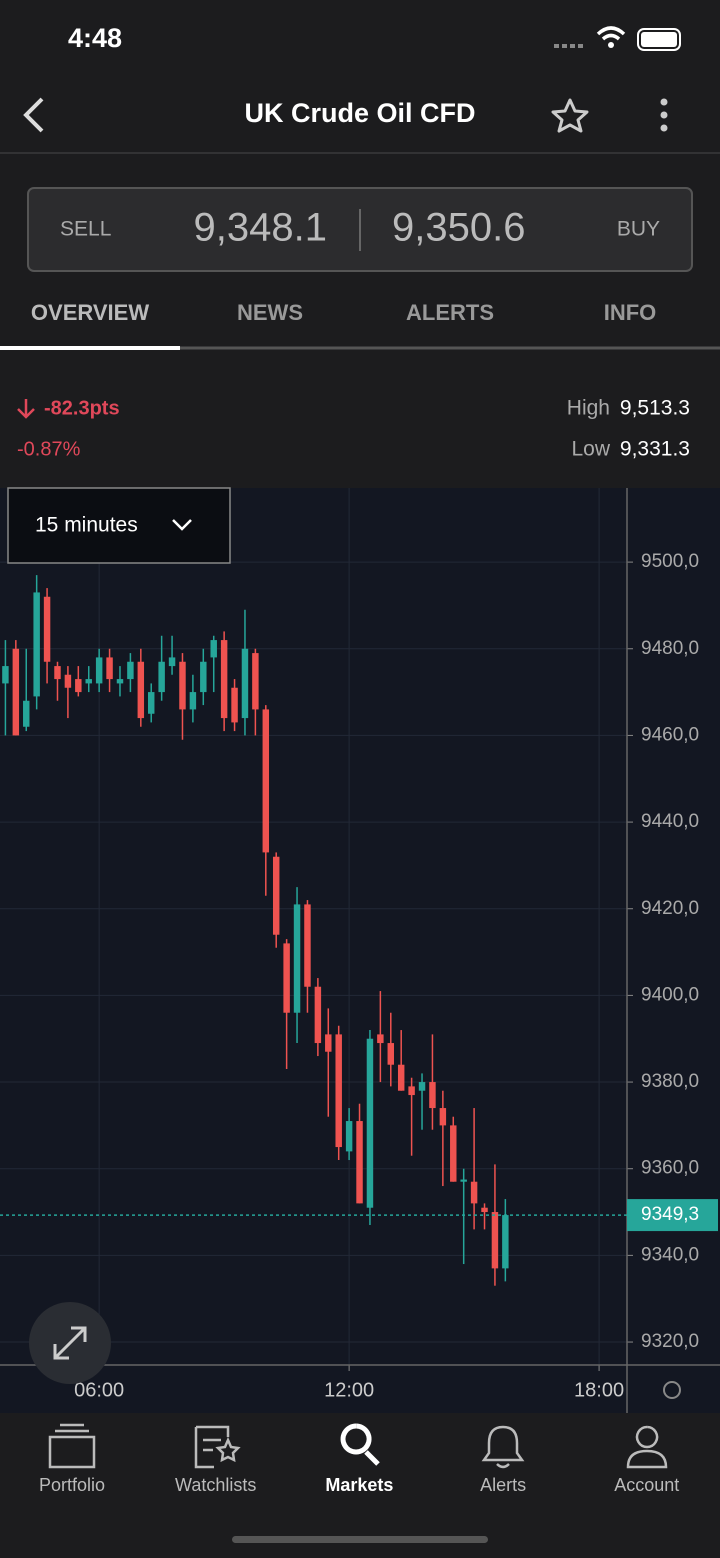 The width and height of the screenshot is (720, 1558). I want to click on buy-price: 9,350.6, so click(458, 228).